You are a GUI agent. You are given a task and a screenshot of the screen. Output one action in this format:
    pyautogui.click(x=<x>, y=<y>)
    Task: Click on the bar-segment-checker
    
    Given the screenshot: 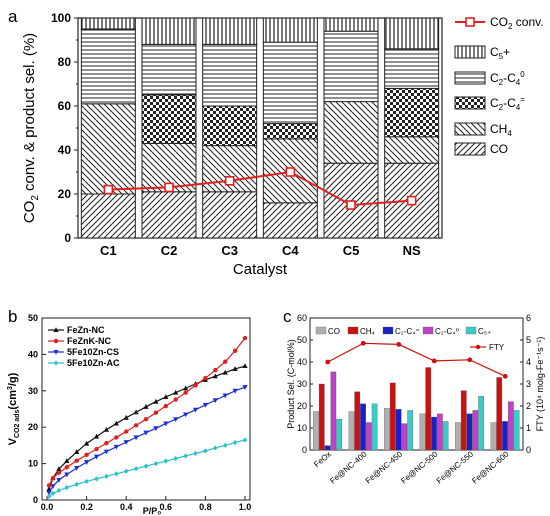 What is the action you would take?
    pyautogui.click(x=169, y=119)
    